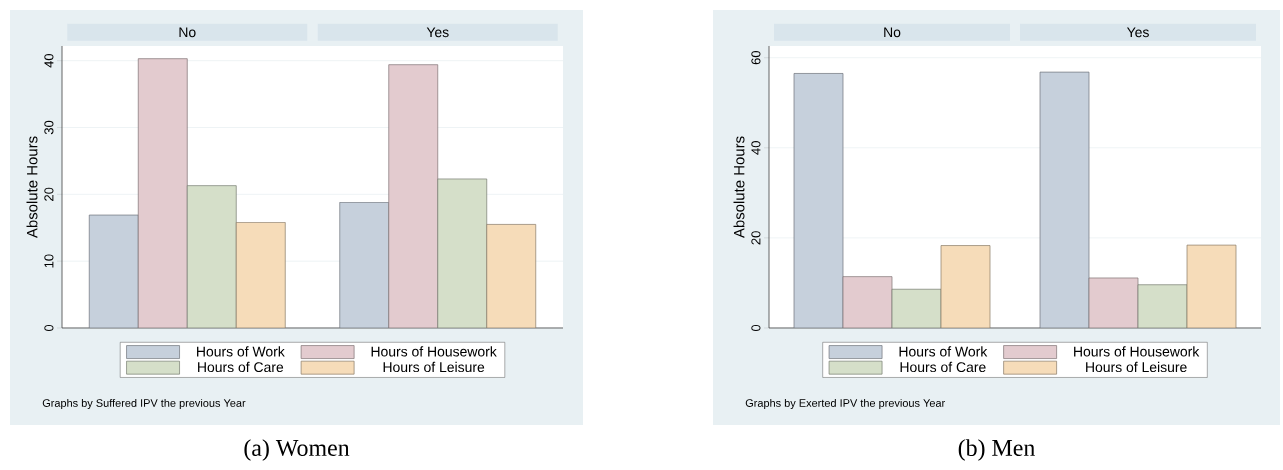  I want to click on text: (a) Women, so click(297, 450).